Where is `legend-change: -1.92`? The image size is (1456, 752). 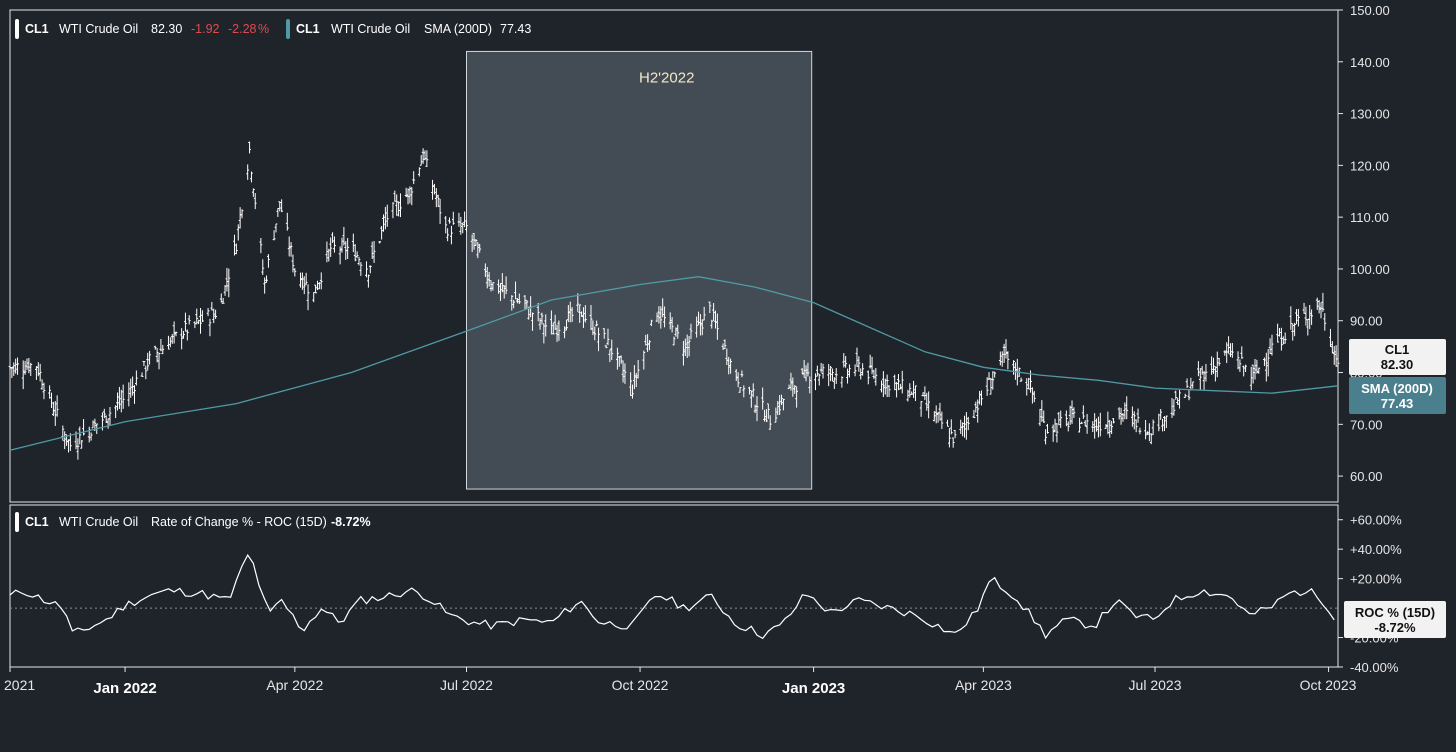
legend-change: -1.92 is located at coordinates (205, 29).